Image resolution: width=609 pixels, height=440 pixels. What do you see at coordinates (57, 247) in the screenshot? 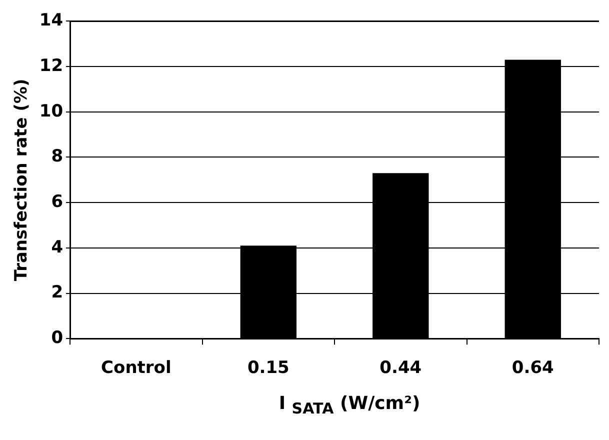
I see `y-tick-label: 4` at bounding box center [57, 247].